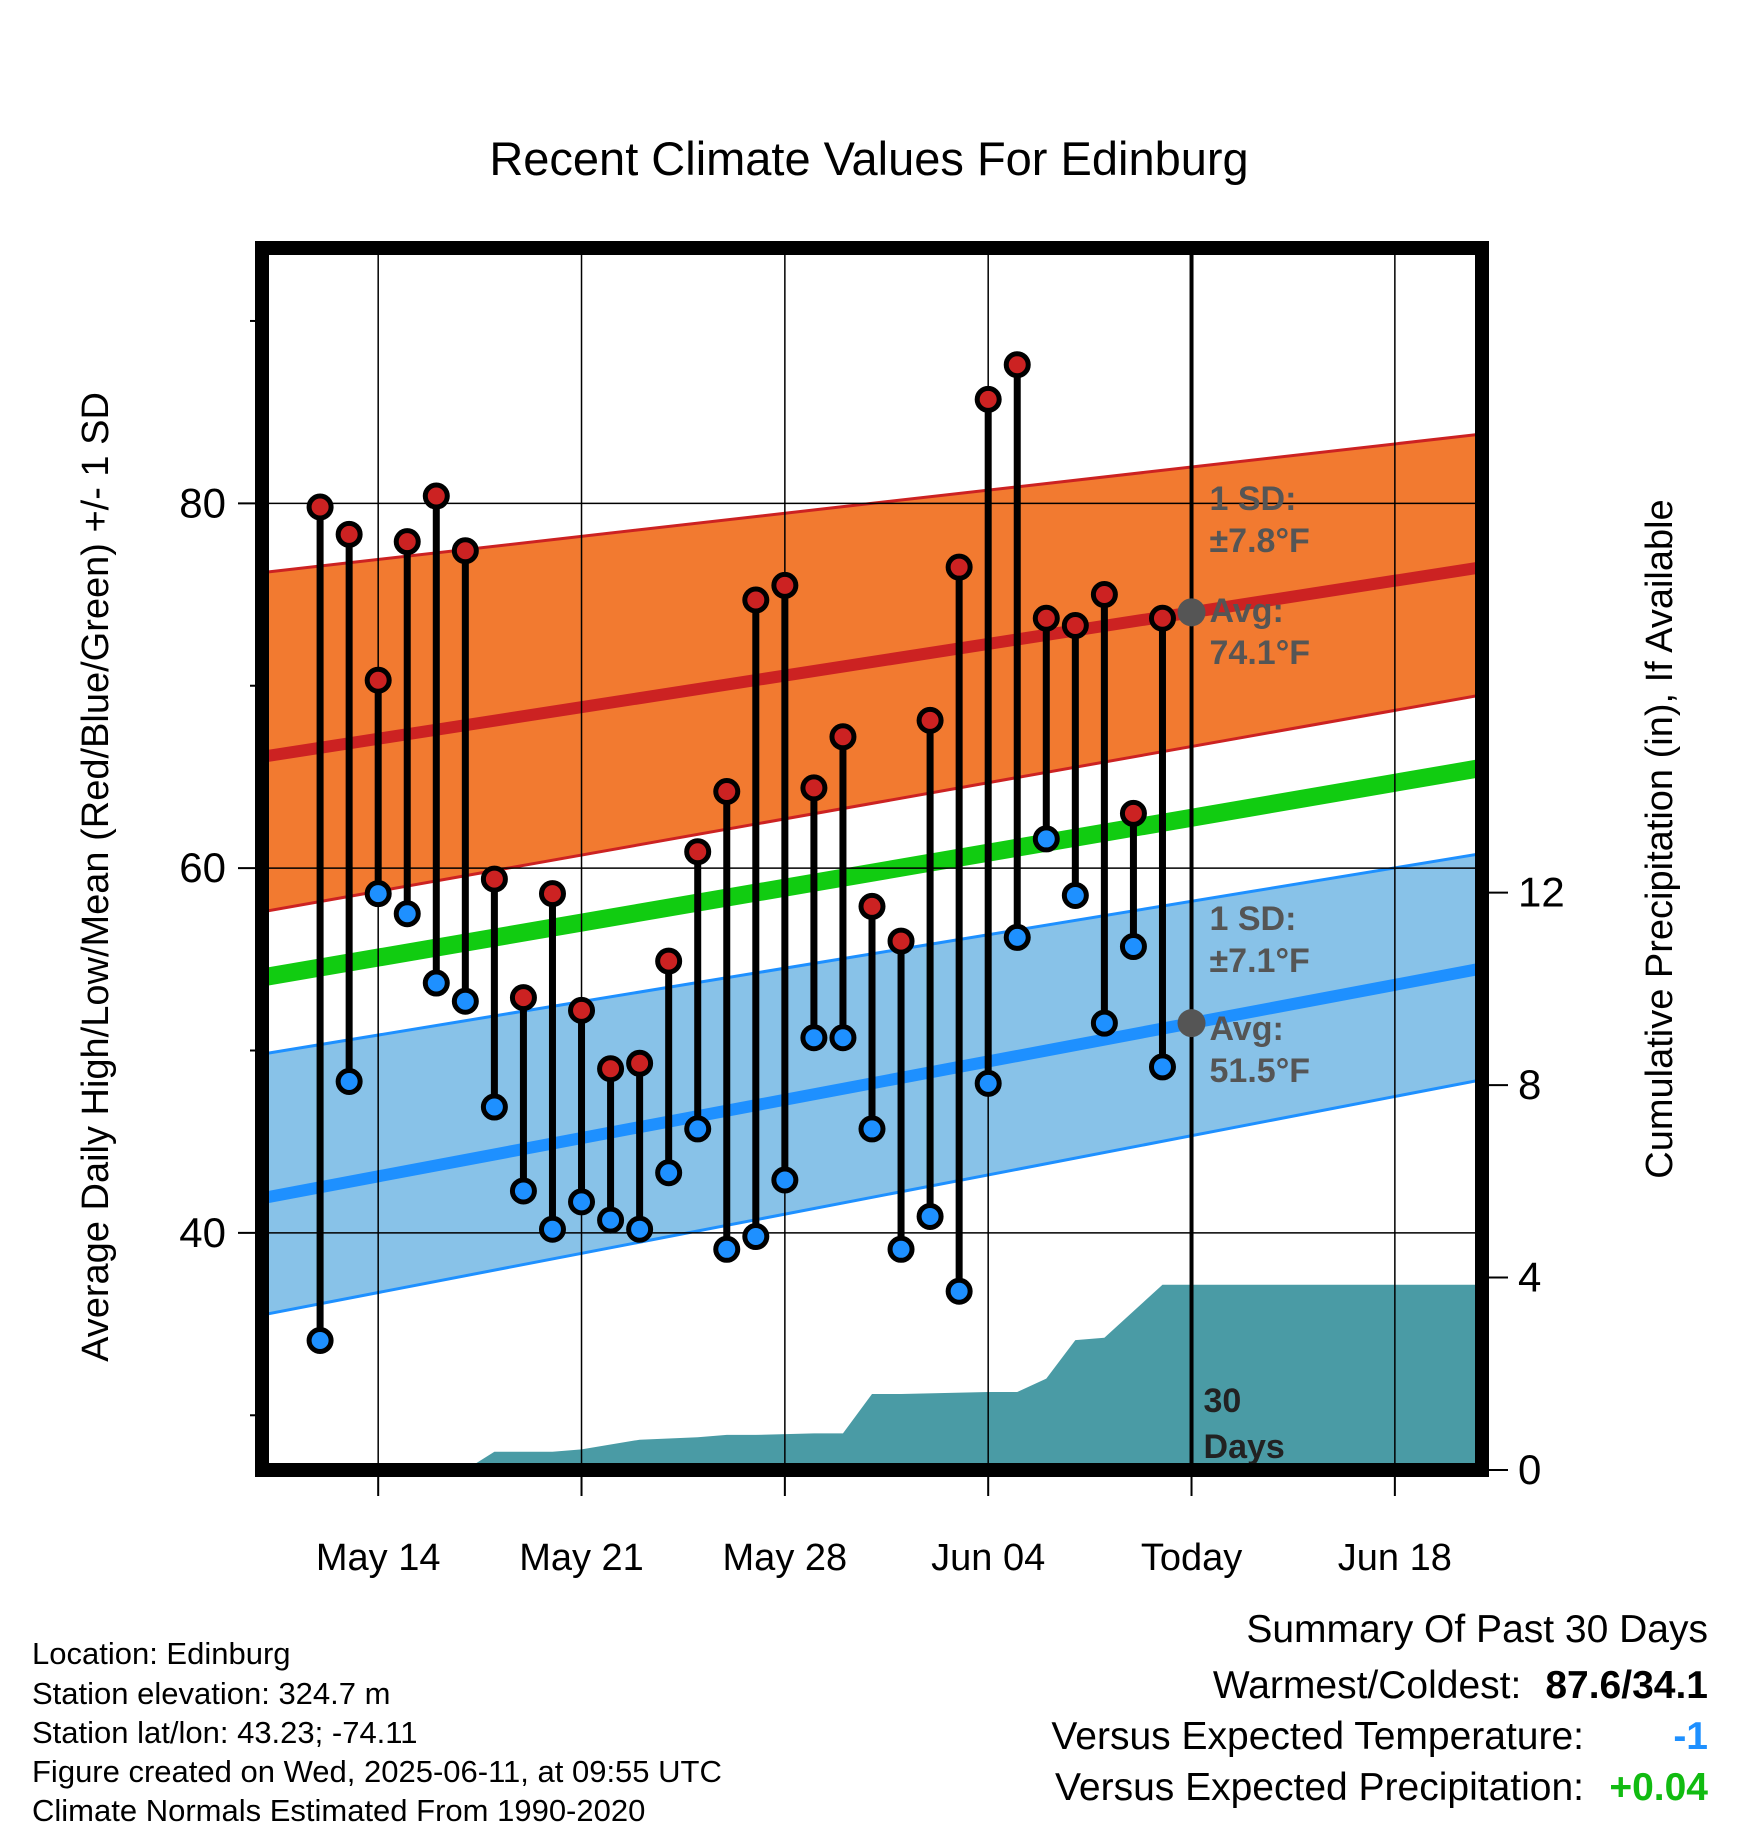  What do you see at coordinates (211, 1693) in the screenshot?
I see `info-elevation: Station elevation: 324.7 m` at bounding box center [211, 1693].